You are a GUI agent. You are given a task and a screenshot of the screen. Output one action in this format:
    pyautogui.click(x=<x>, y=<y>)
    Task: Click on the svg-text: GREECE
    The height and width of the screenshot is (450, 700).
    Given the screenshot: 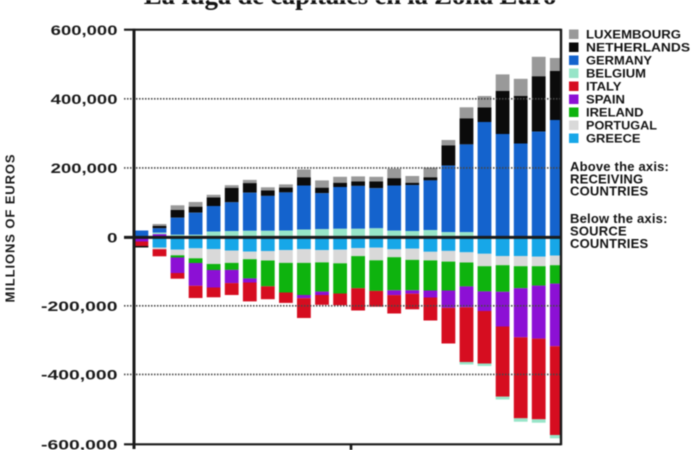 What is the action you would take?
    pyautogui.click(x=613, y=139)
    